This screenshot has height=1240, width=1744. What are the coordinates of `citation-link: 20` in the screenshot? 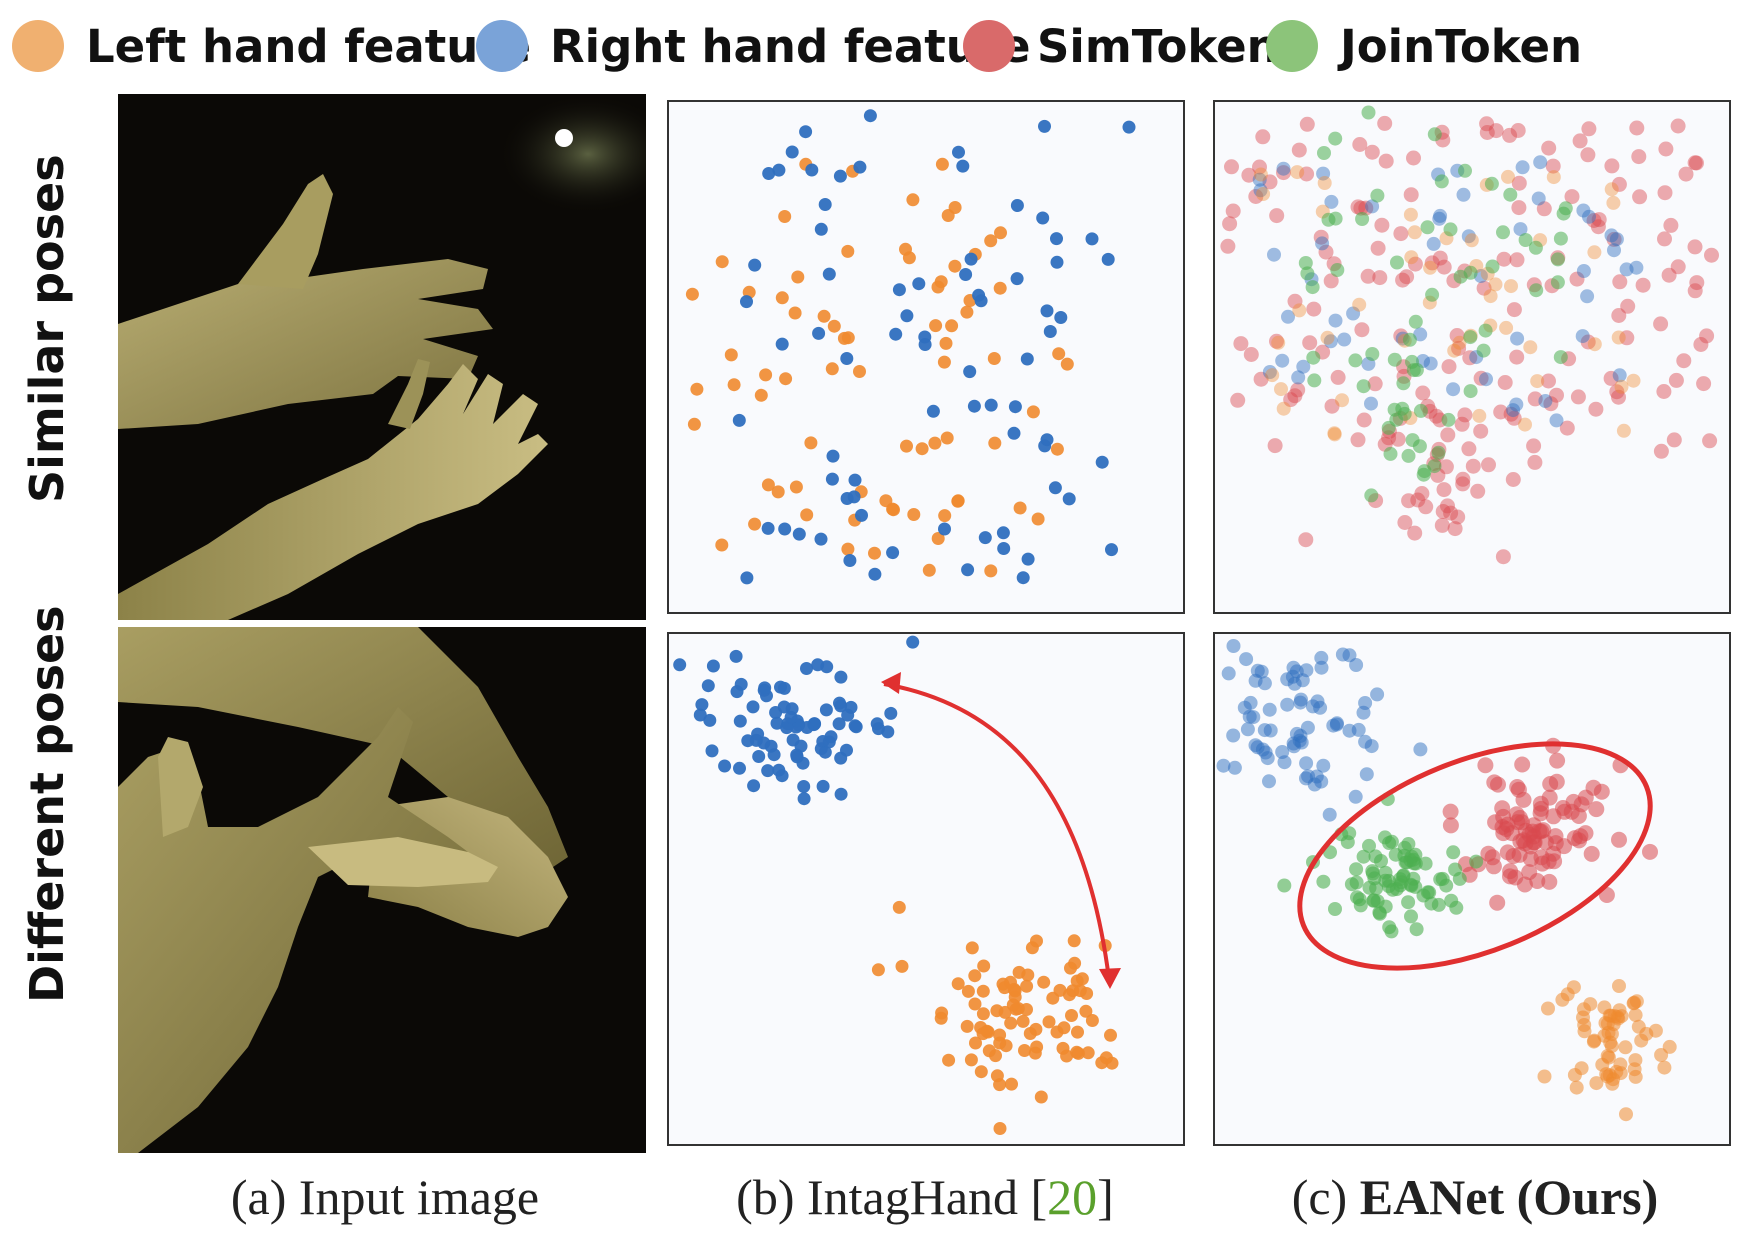 It's located at (1072, 1197).